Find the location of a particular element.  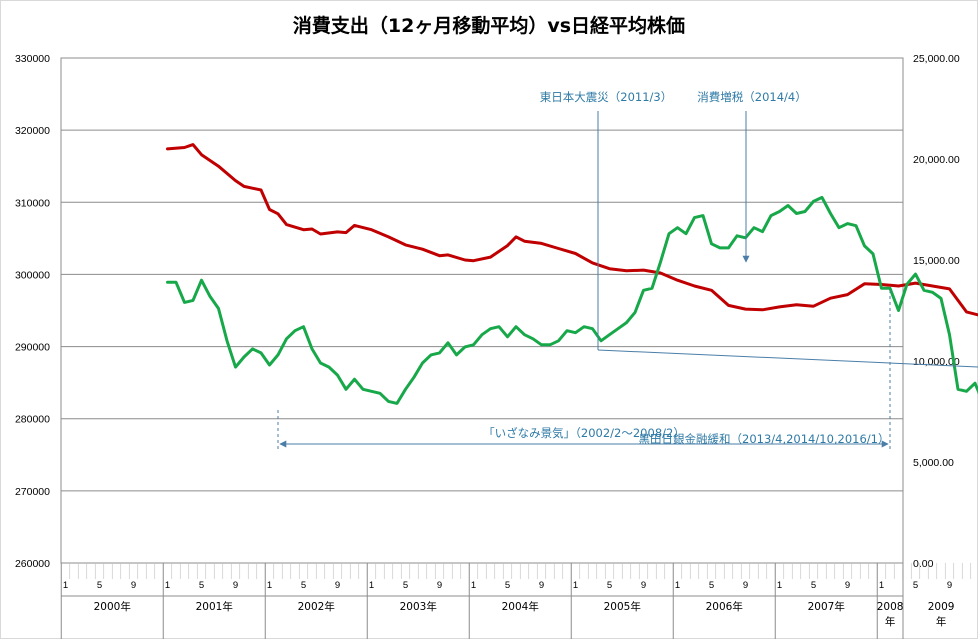

y-left-tick-label: 330000 is located at coordinates (32, 59).